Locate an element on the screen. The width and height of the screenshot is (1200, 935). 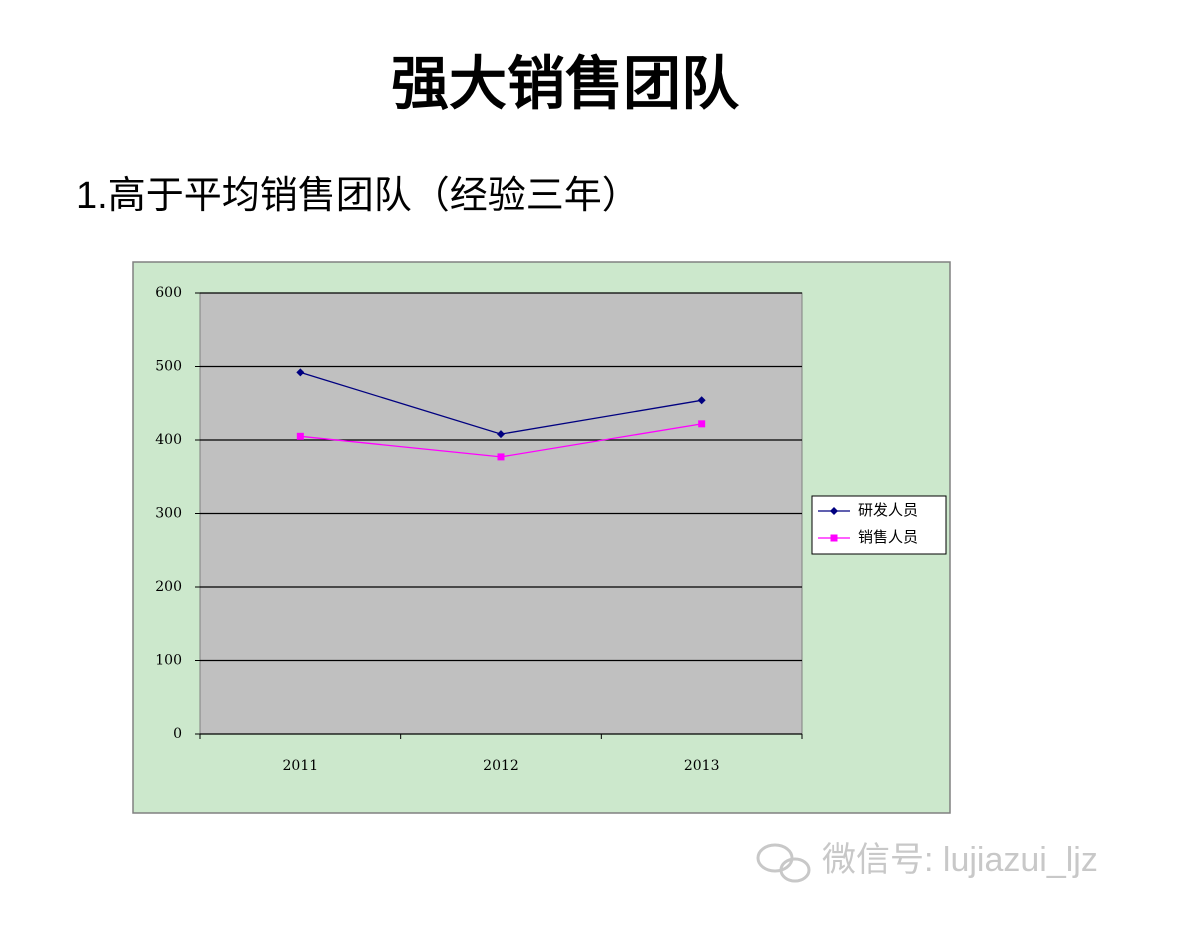
y-tick-label: 200 is located at coordinates (168, 587).